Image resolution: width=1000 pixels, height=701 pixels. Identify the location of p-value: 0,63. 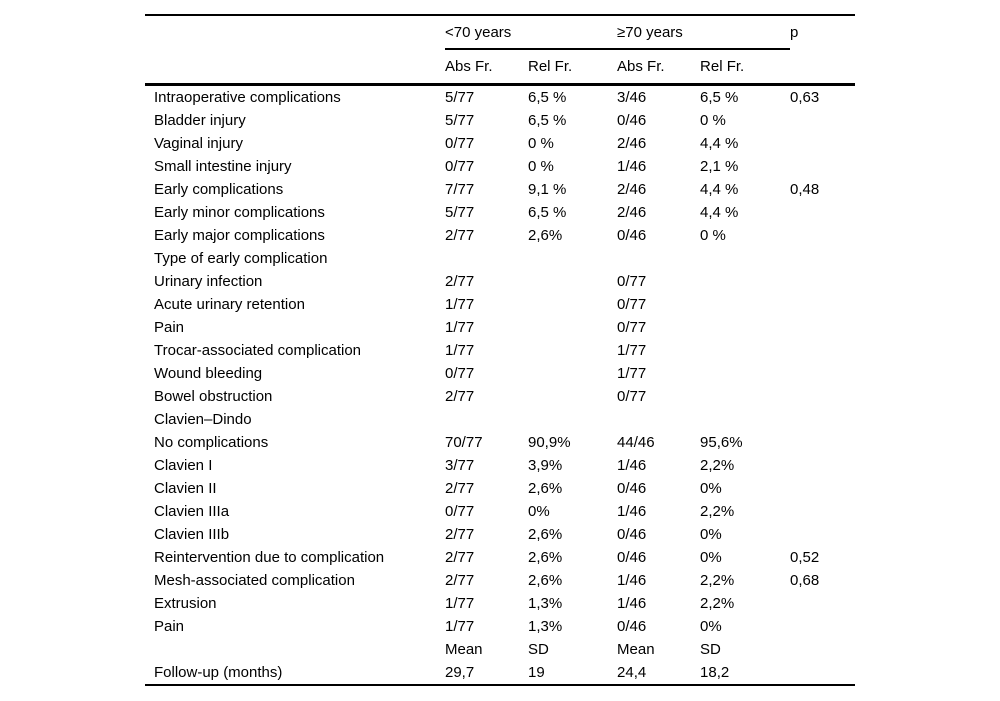
(805, 97).